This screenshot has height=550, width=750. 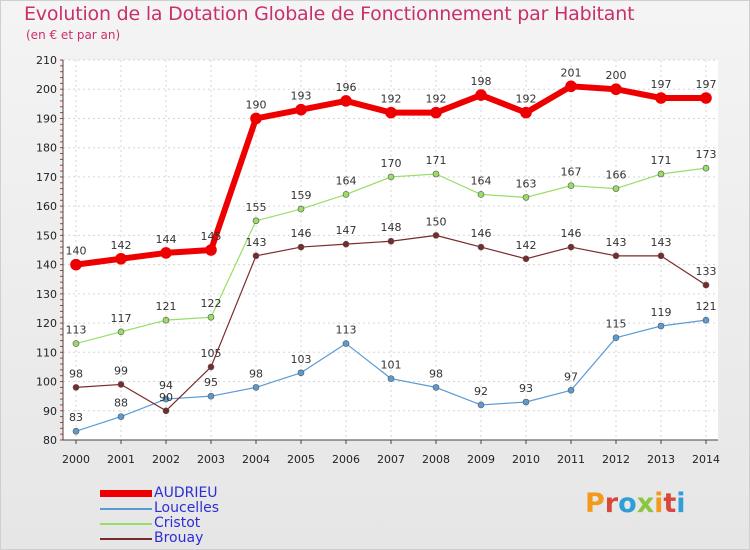 What do you see at coordinates (346, 459) in the screenshot?
I see `x-tick-label: 2006` at bounding box center [346, 459].